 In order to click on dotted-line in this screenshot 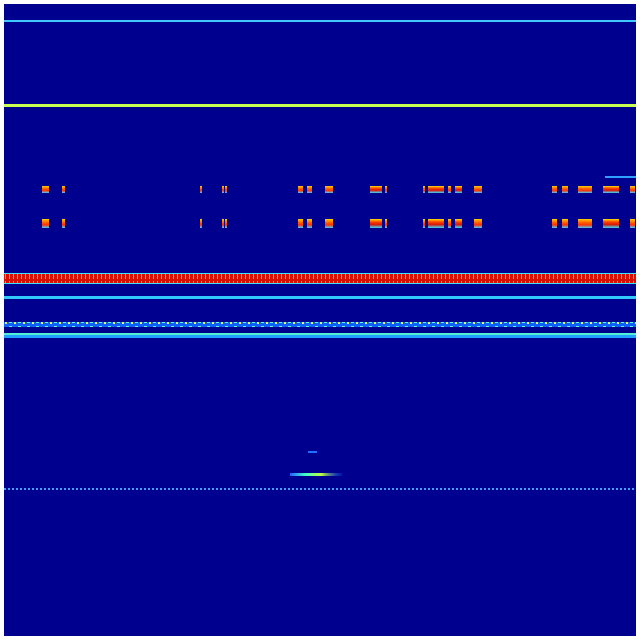, I will do `click(320, 489)`.